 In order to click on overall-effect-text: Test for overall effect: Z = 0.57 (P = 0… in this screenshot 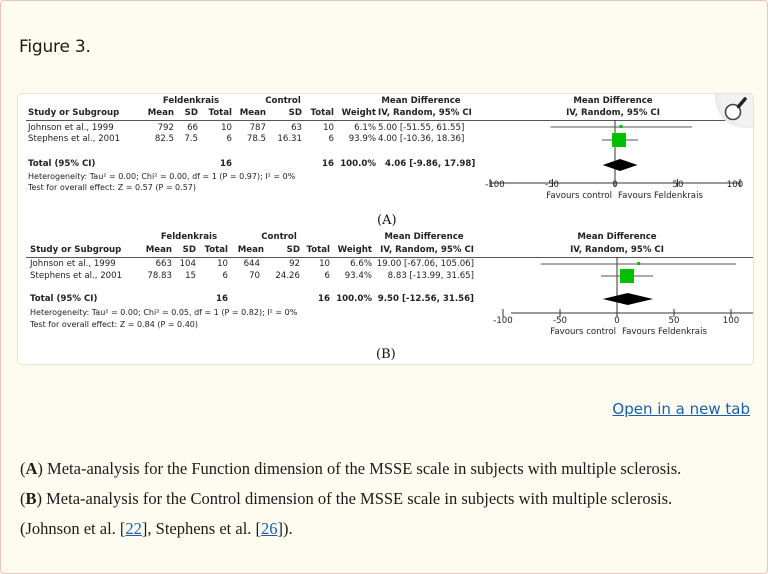, I will do `click(112, 187)`.